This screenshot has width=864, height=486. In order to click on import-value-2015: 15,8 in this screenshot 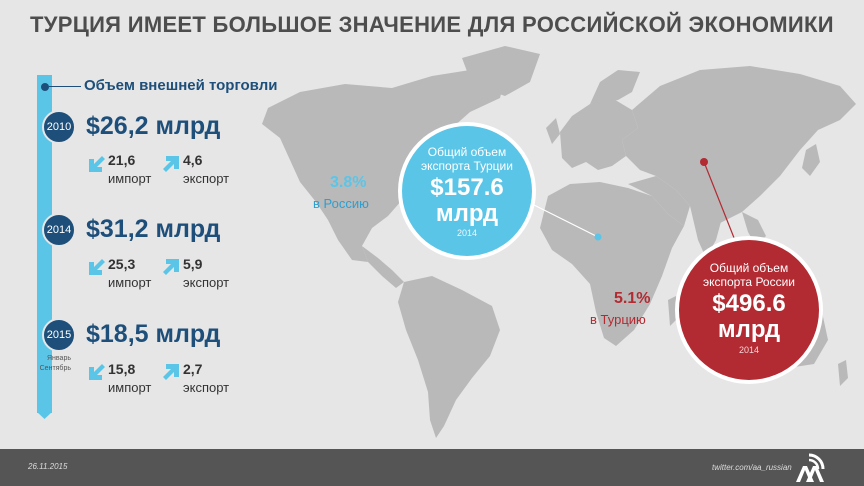, I will do `click(122, 369)`.